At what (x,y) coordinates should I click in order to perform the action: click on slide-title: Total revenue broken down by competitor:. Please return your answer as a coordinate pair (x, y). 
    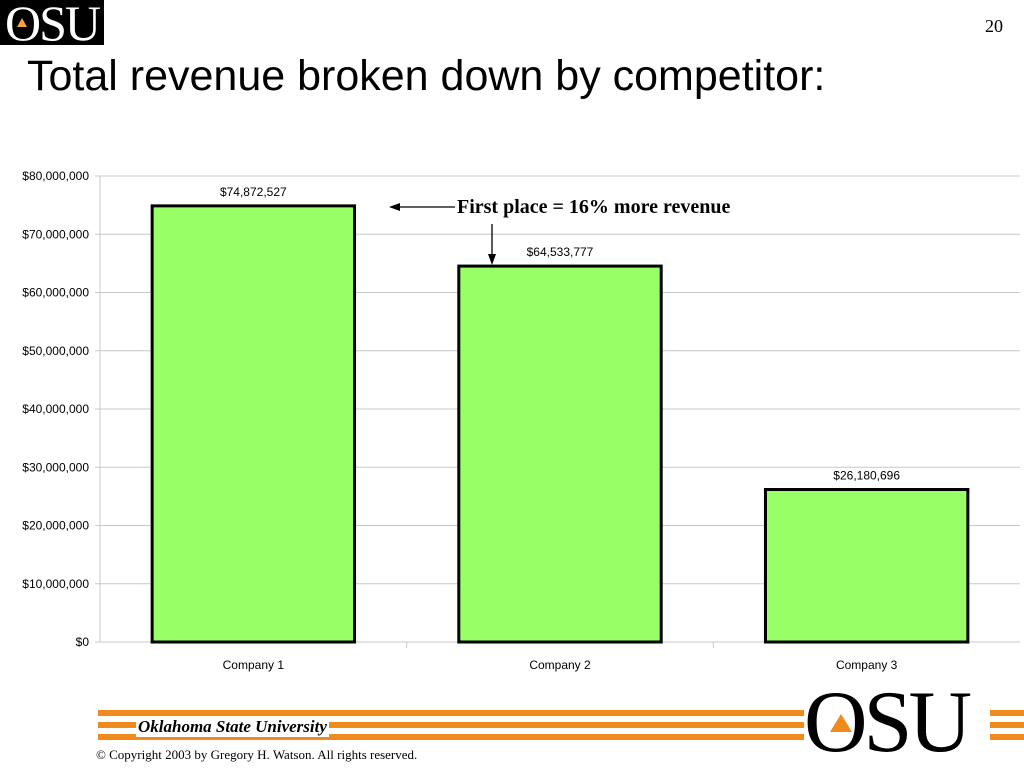
    Looking at the image, I should click on (426, 76).